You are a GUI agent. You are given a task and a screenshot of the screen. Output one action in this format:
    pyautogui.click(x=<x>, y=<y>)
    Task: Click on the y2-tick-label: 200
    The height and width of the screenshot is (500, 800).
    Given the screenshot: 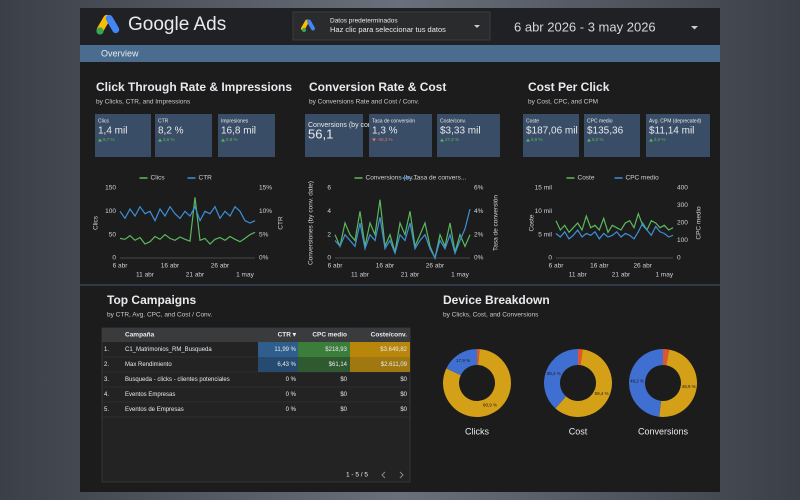 What is the action you would take?
    pyautogui.click(x=682, y=223)
    